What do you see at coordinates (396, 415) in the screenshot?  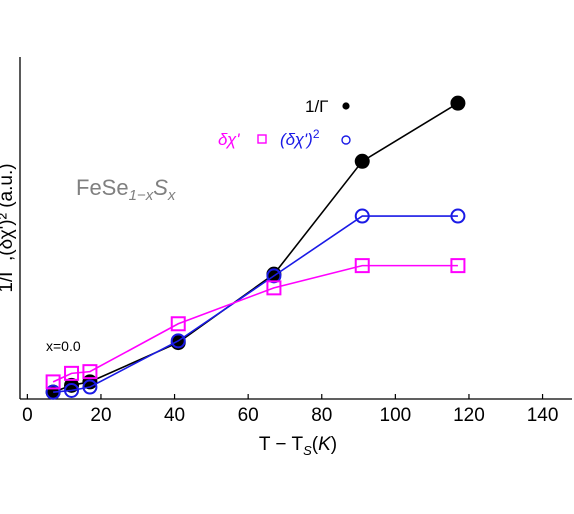 I see `x-tick-label-100: 100` at bounding box center [396, 415].